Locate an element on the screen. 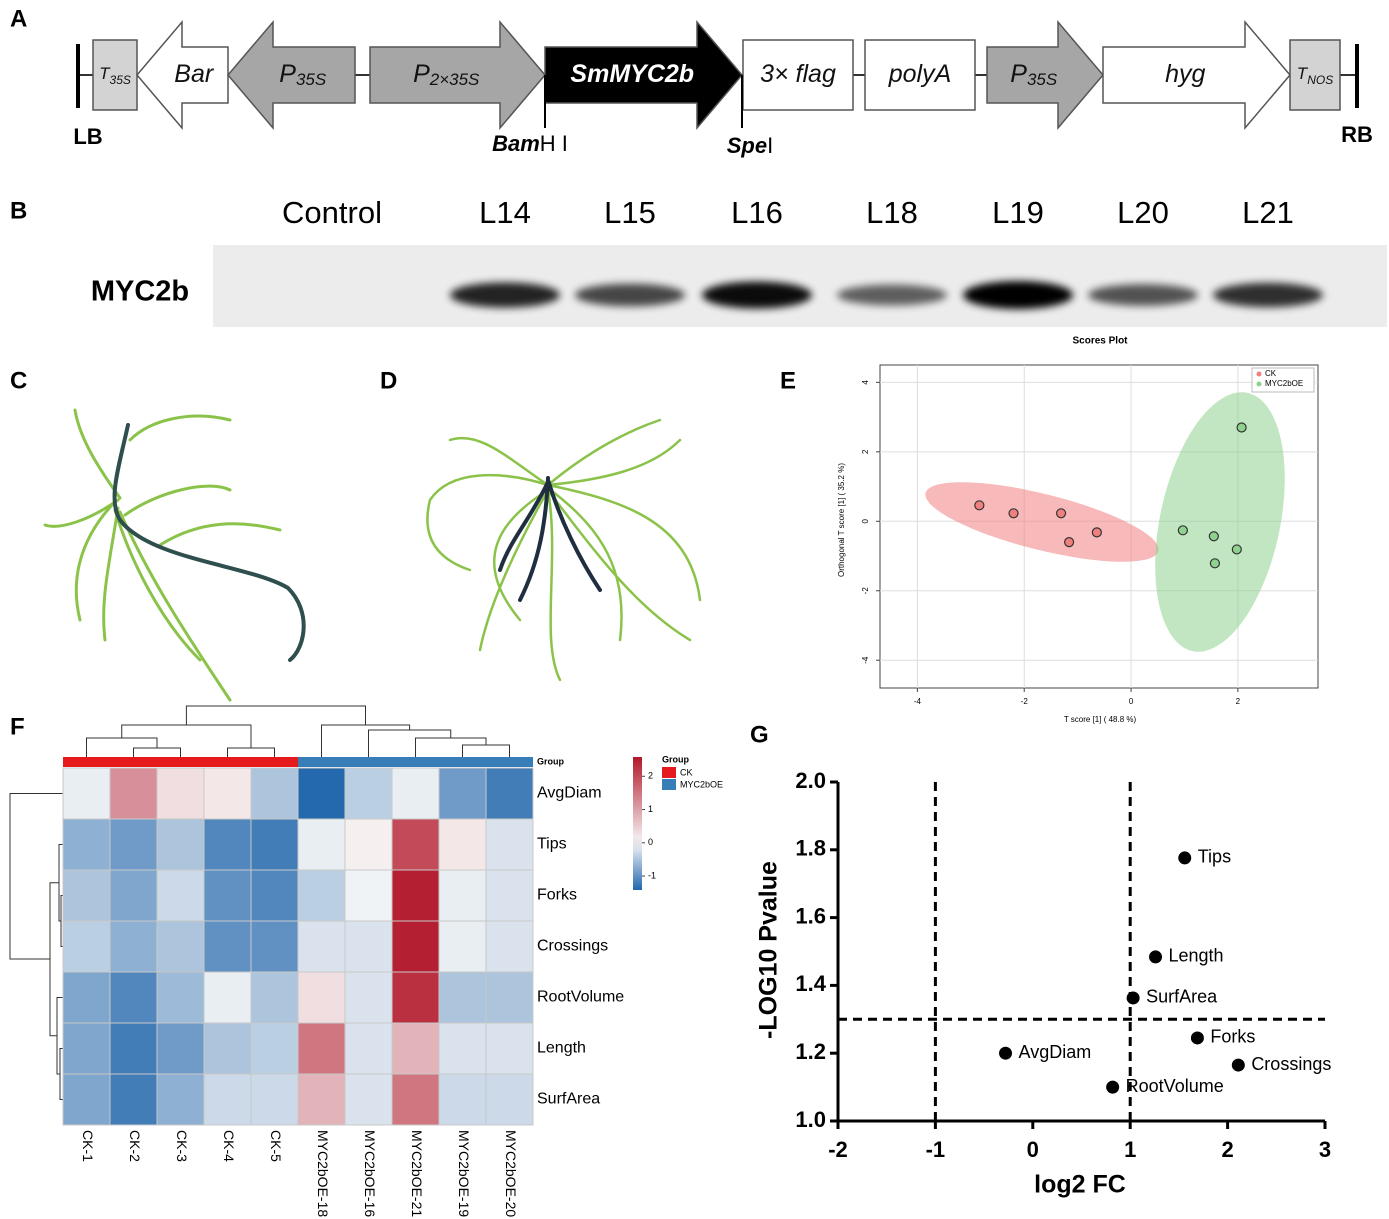 The image size is (1389, 1219). row-label: AvgDiam is located at coordinates (569, 793).